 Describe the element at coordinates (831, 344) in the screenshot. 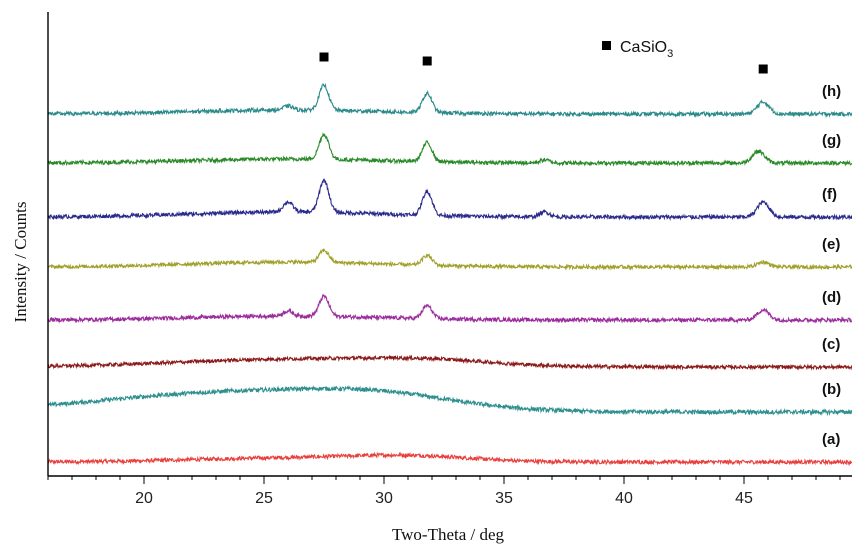

I see `curve-label-c: (c)` at that location.